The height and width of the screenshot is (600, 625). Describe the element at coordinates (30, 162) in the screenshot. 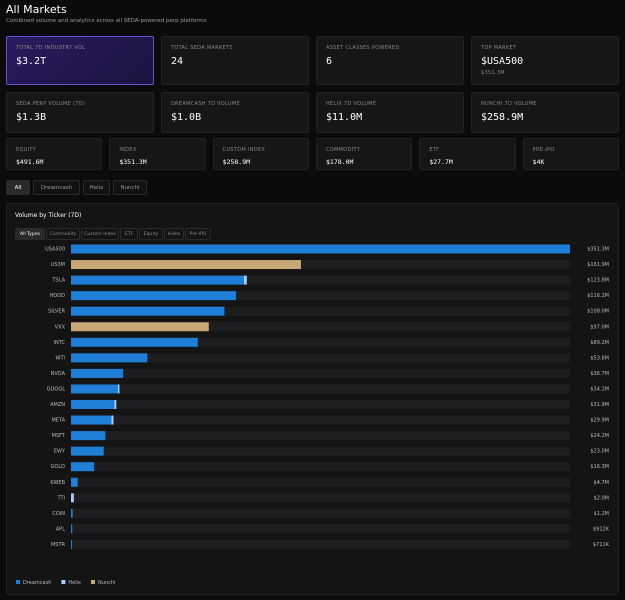

I see `stat-value: $491.6M` at that location.